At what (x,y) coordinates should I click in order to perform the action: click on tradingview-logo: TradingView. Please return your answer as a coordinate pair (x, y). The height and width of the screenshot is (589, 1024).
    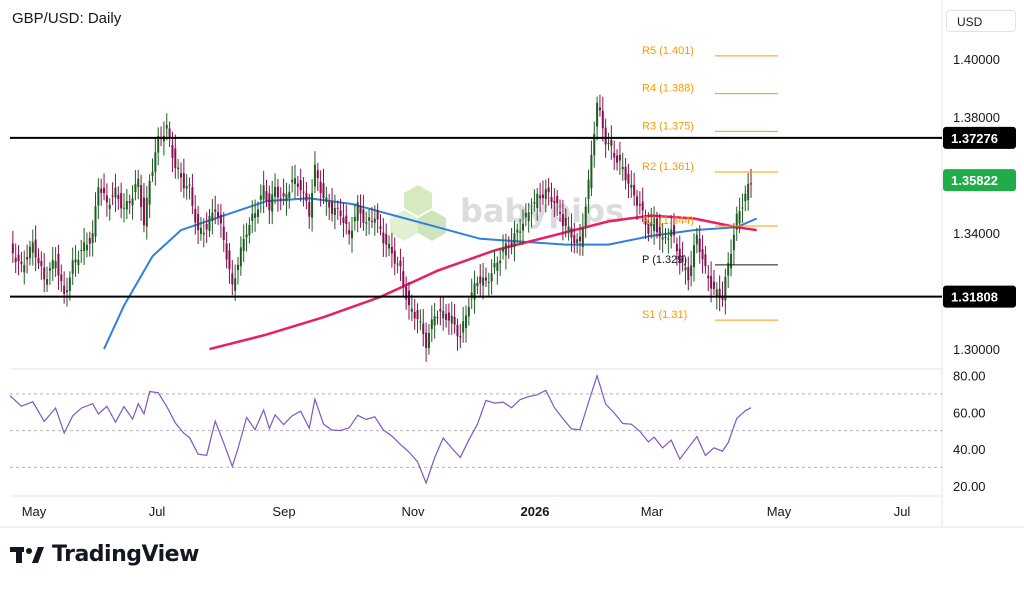
    Looking at the image, I should click on (104, 554).